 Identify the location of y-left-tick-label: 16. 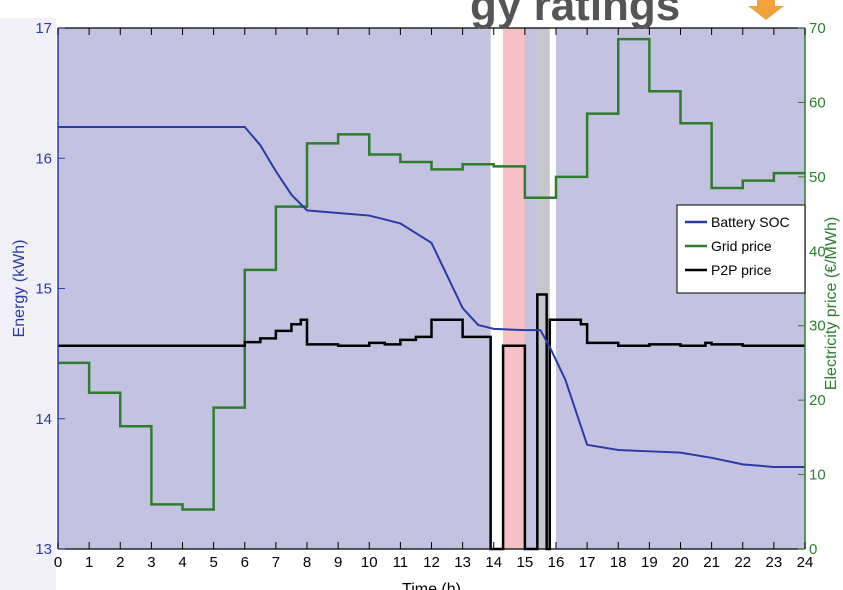
(43, 158).